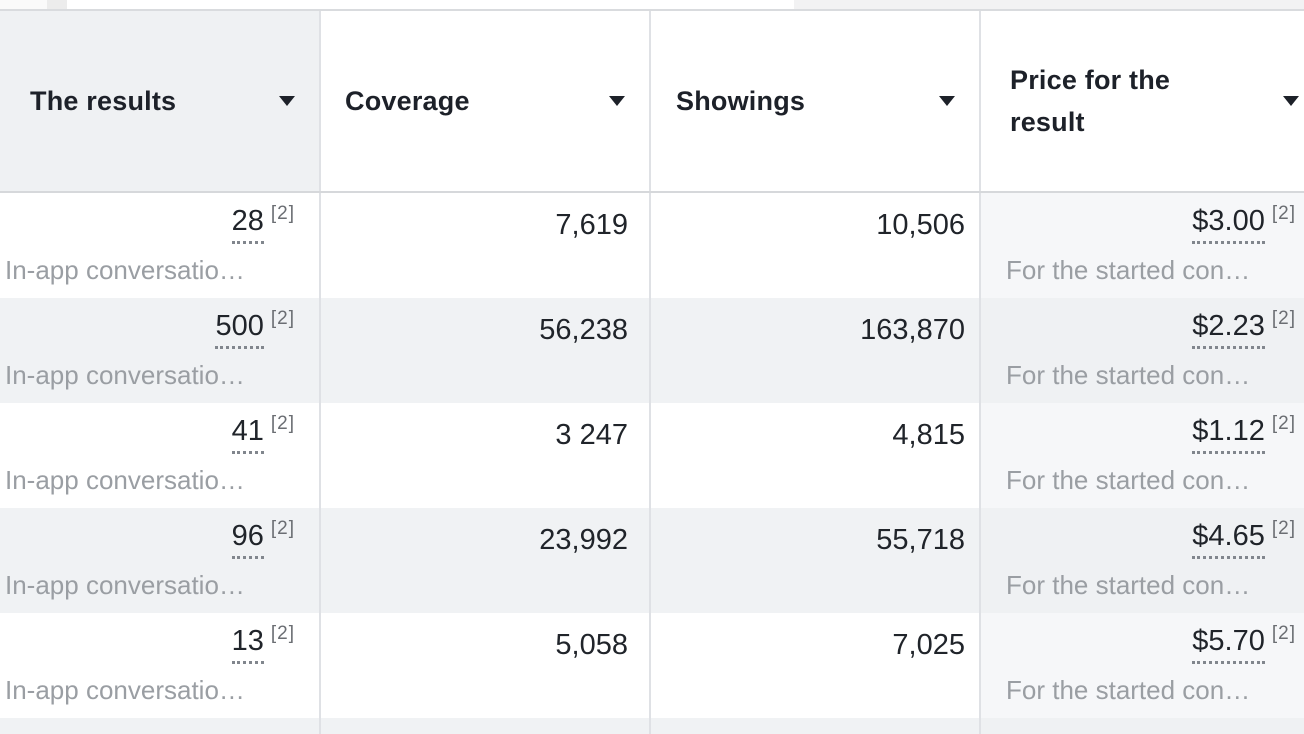  I want to click on column-header-coverage: Coverage, so click(486, 101).